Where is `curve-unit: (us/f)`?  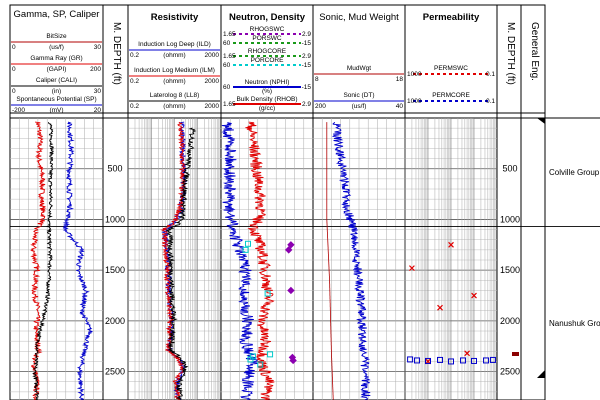
curve-unit: (us/f) is located at coordinates (359, 106).